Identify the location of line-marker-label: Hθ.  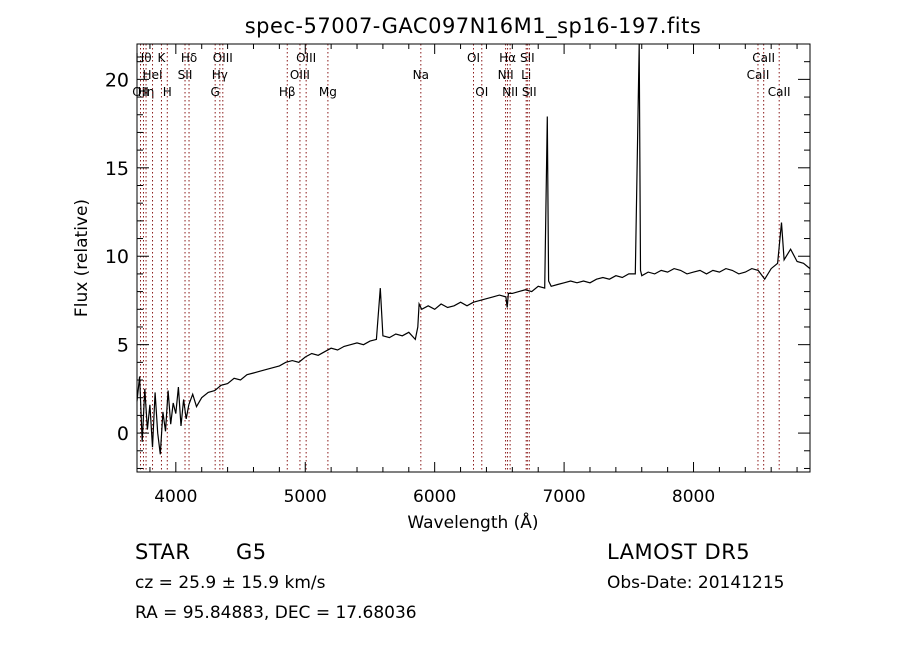
(143, 58).